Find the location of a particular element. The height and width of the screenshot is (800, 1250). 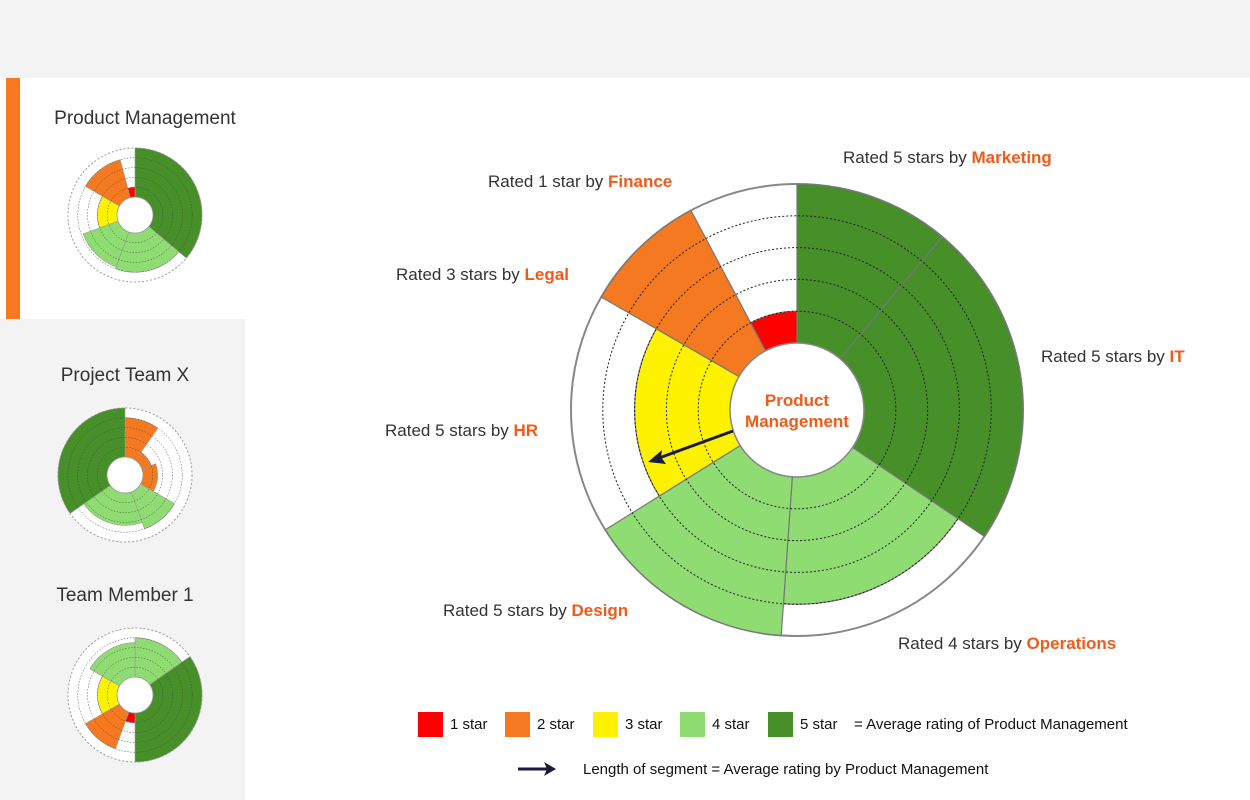

legend-item-5-star: 5 star is located at coordinates (803, 724).